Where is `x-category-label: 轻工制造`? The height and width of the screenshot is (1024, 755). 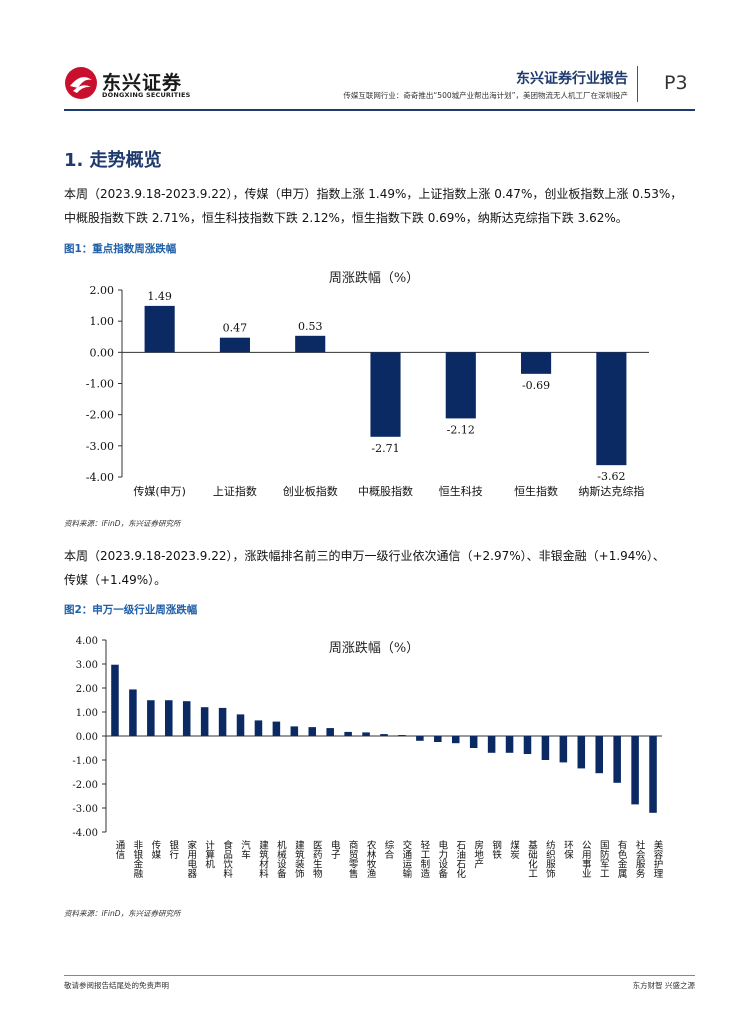
x-category-label: 轻工制造 is located at coordinates (424, 859).